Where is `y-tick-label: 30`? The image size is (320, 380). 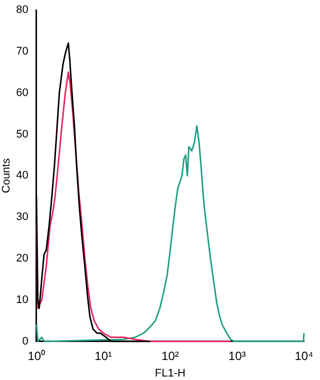
y-tick-label: 30 is located at coordinates (22, 217).